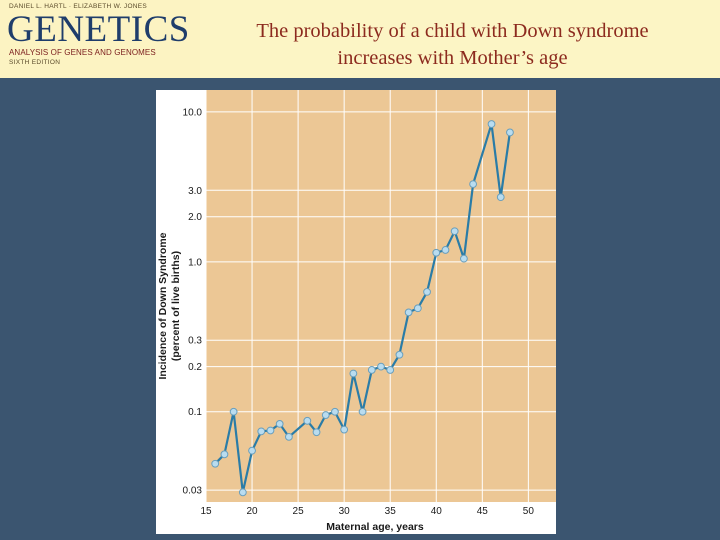  I want to click on y-axis-label-units: (percent of live births), so click(176, 306).